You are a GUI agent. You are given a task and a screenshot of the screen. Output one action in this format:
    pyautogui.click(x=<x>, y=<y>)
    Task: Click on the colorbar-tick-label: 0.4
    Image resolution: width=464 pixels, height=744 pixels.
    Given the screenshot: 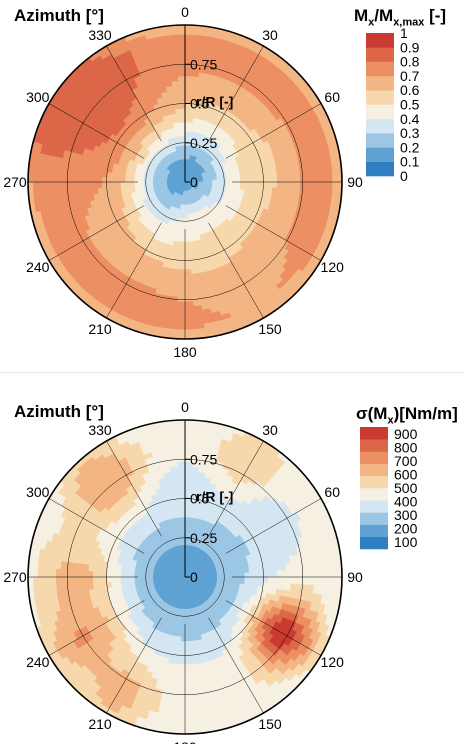 What is the action you would take?
    pyautogui.click(x=410, y=119)
    